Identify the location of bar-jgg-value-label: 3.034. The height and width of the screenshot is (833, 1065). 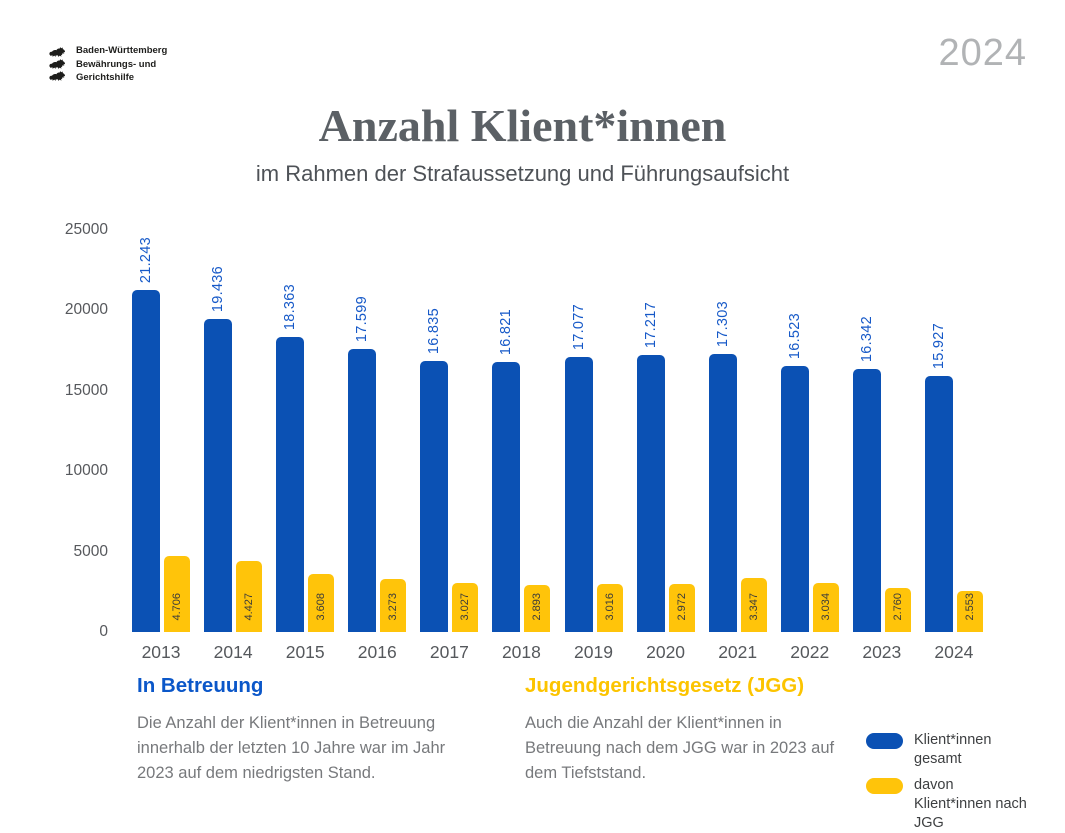
(825, 607).